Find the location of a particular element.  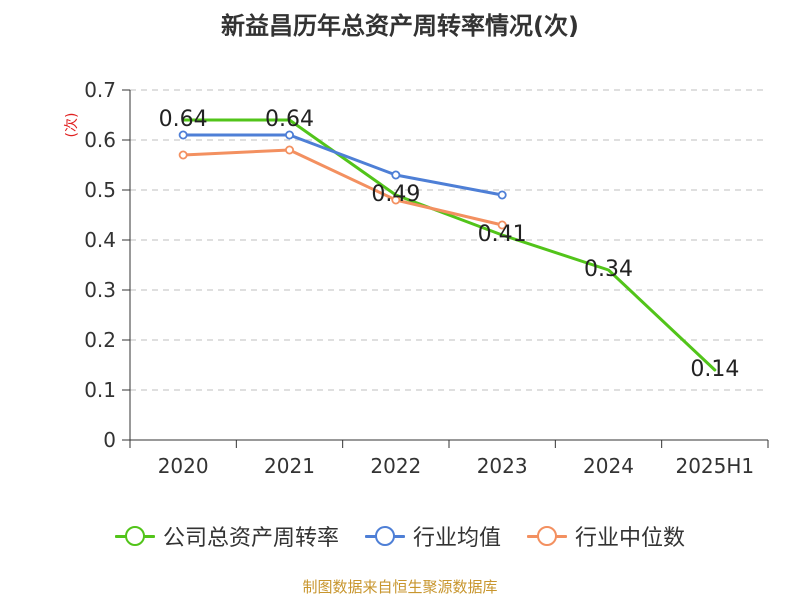

y-tick-label: 0.2 is located at coordinates (100, 340).